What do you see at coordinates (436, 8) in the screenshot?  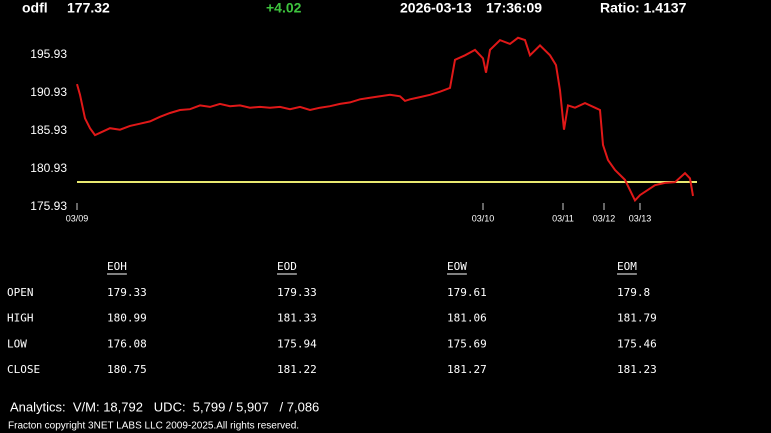 I see `date: 2026-03-13` at bounding box center [436, 8].